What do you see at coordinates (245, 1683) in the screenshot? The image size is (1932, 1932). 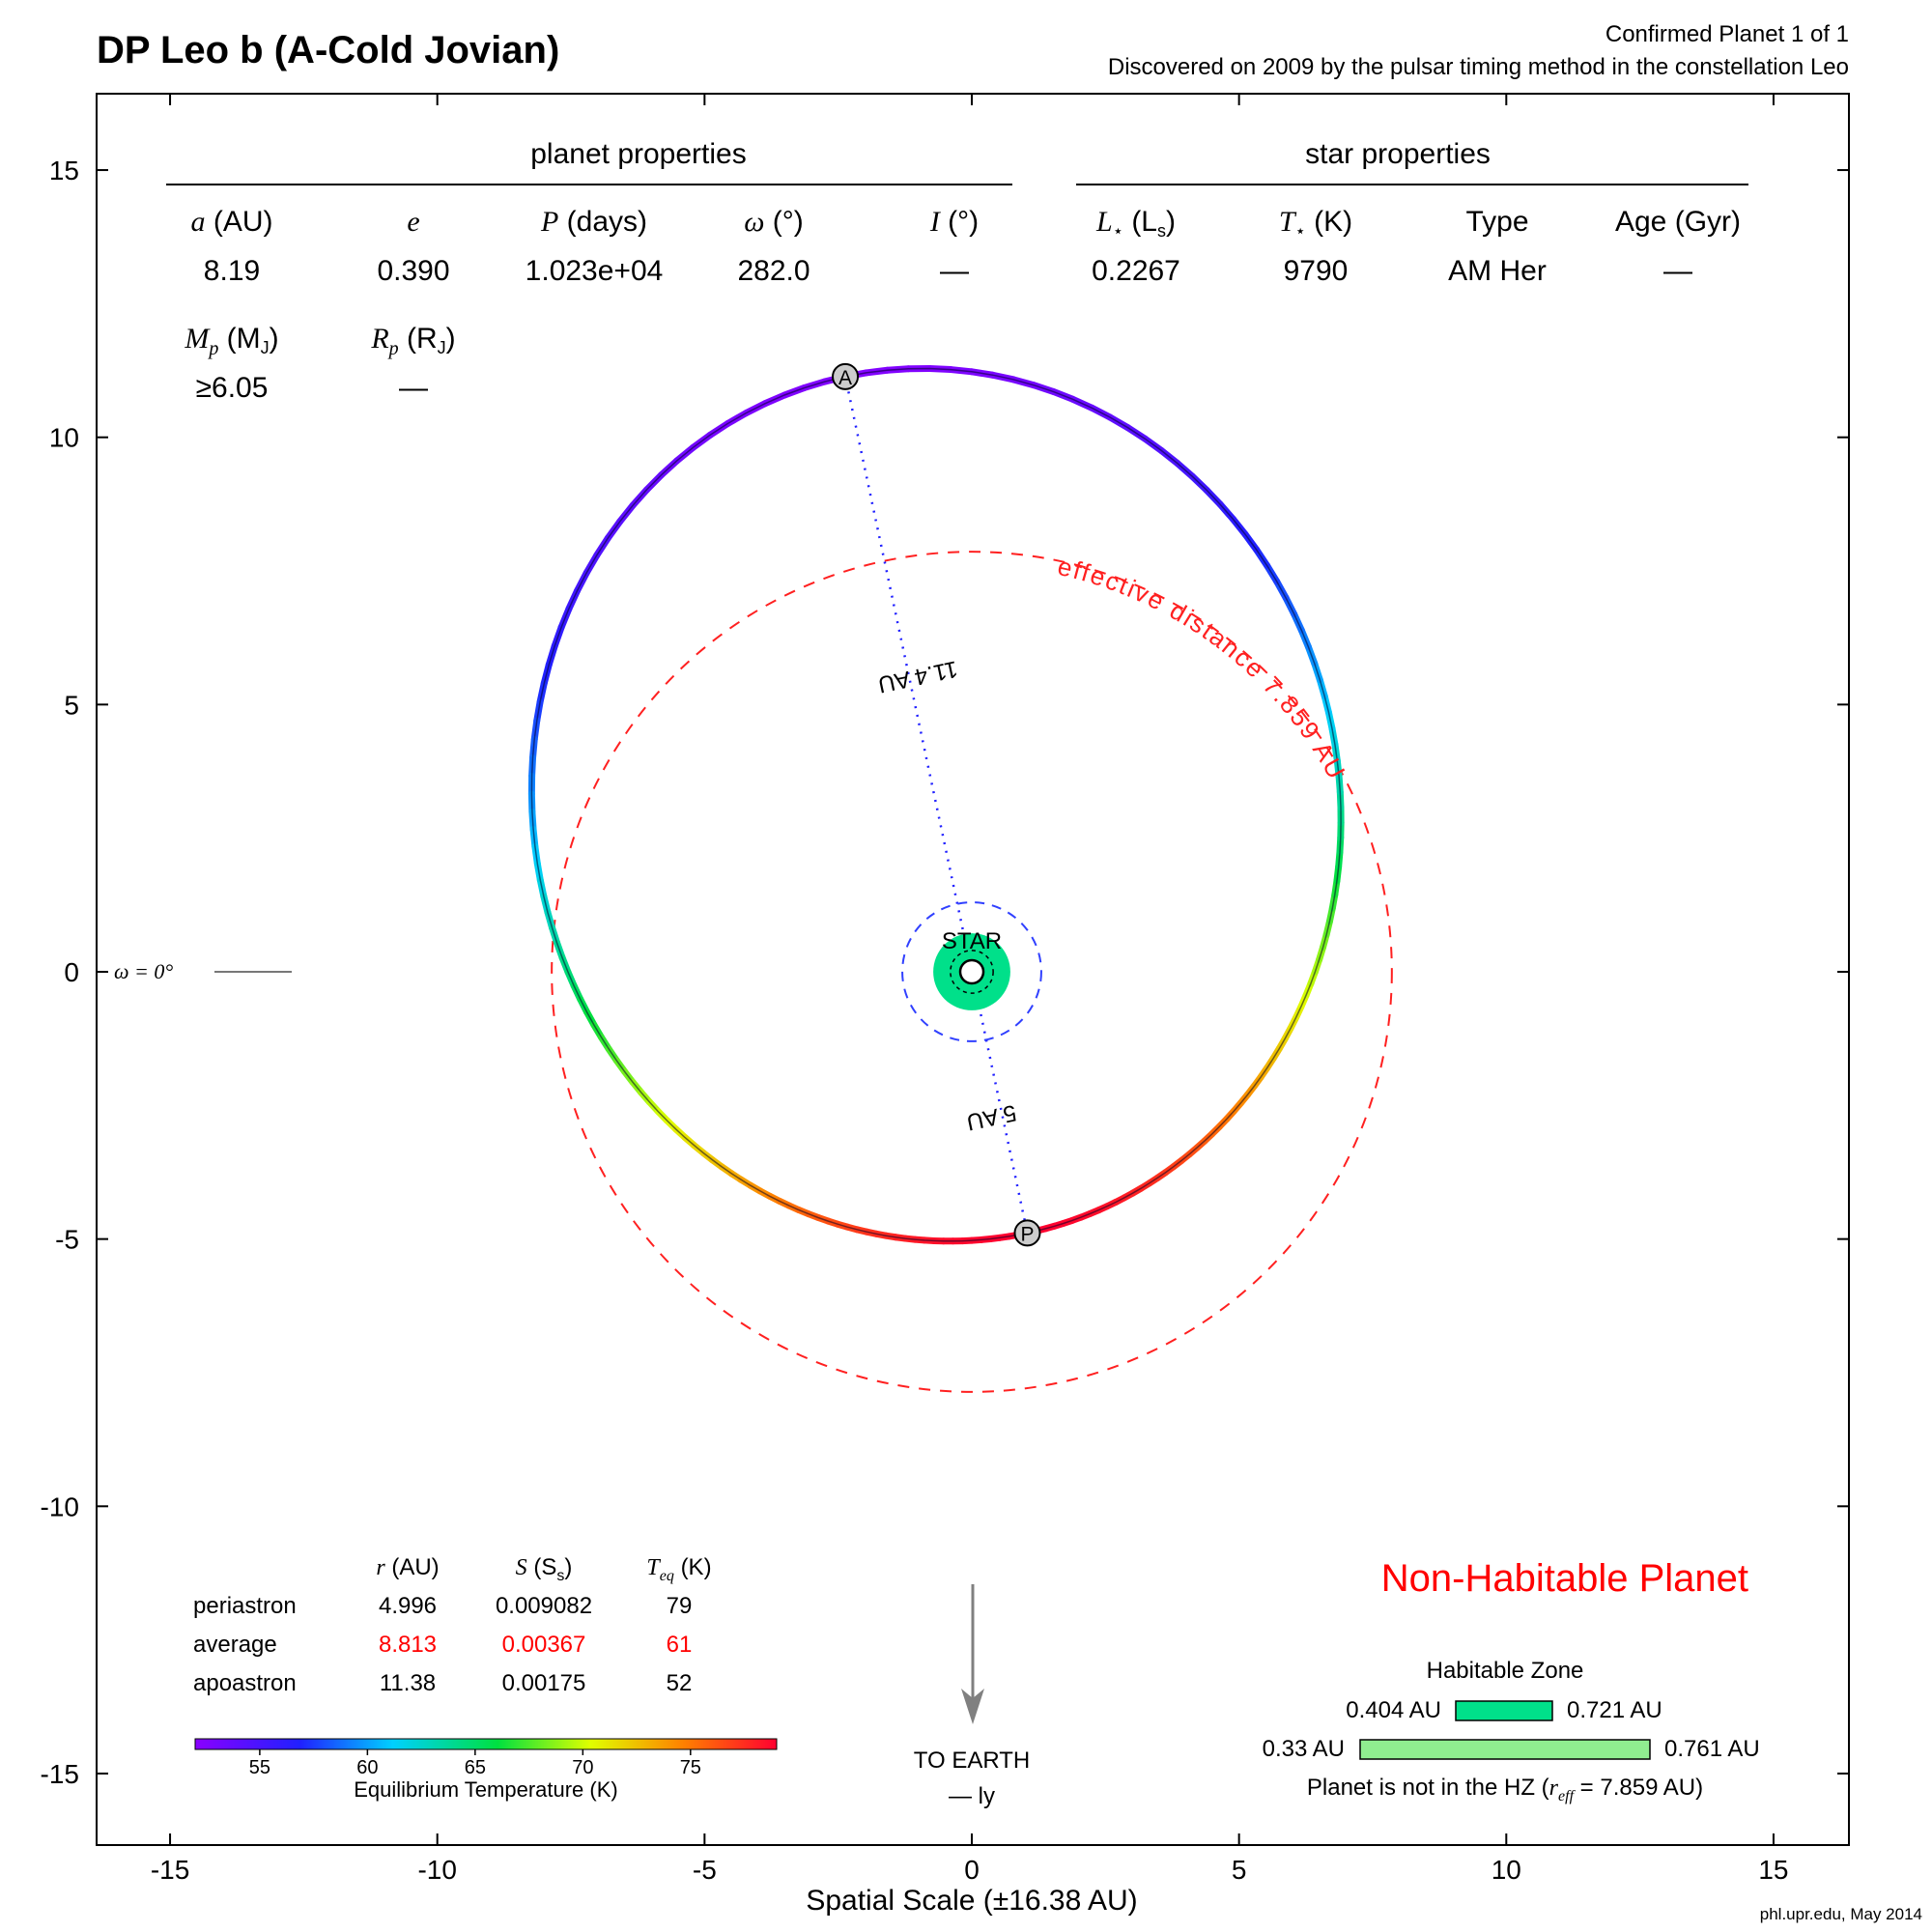 I see `table-row-name: apoastron` at bounding box center [245, 1683].